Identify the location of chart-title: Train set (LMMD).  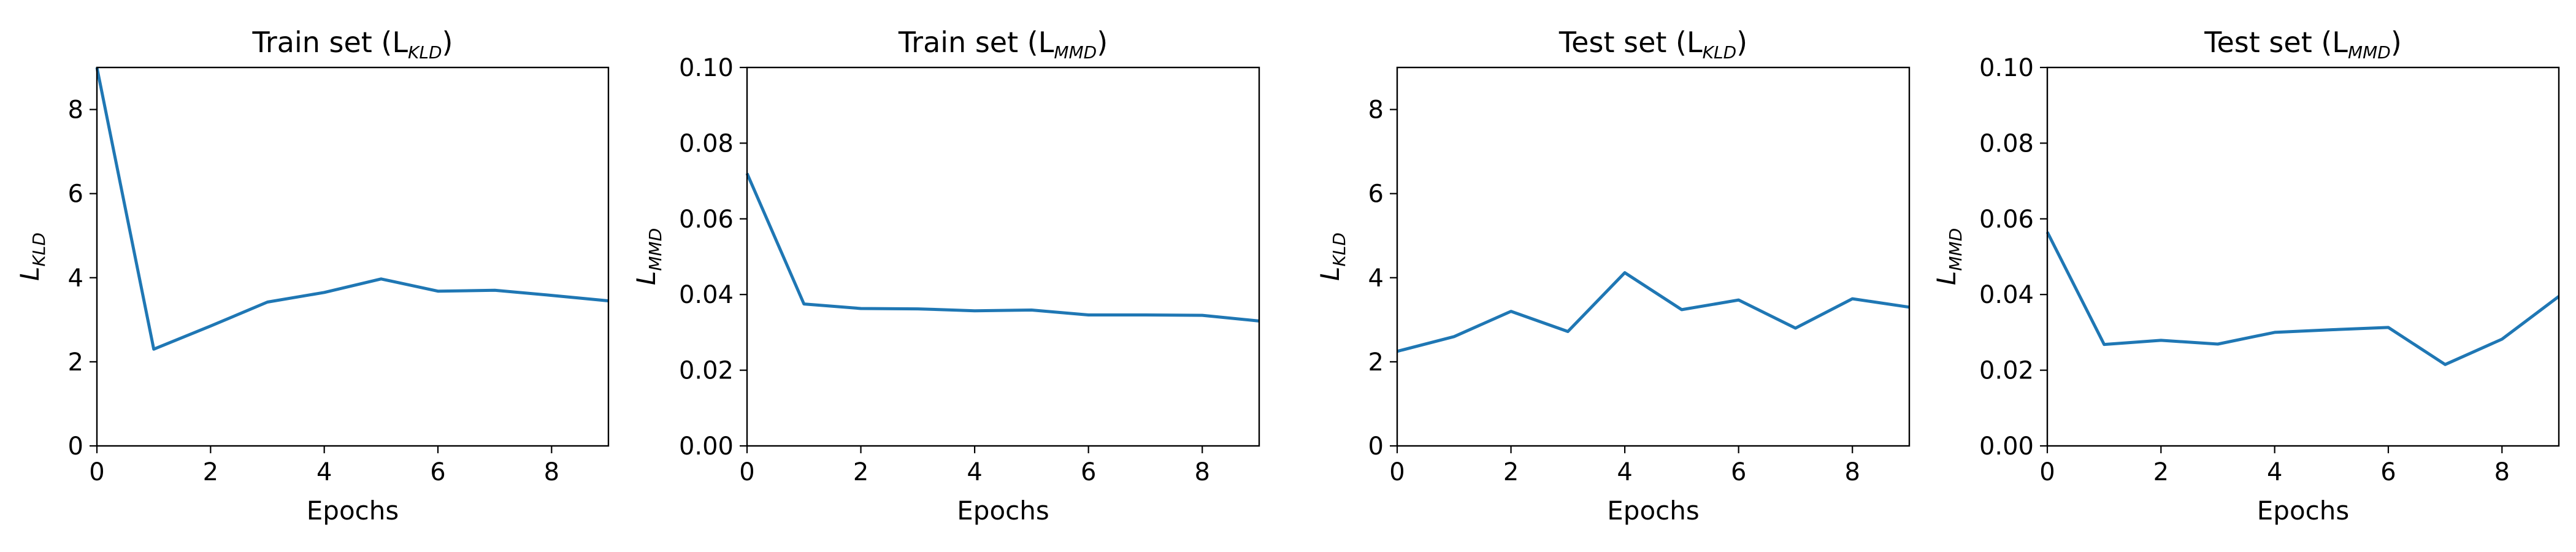
(1003, 44).